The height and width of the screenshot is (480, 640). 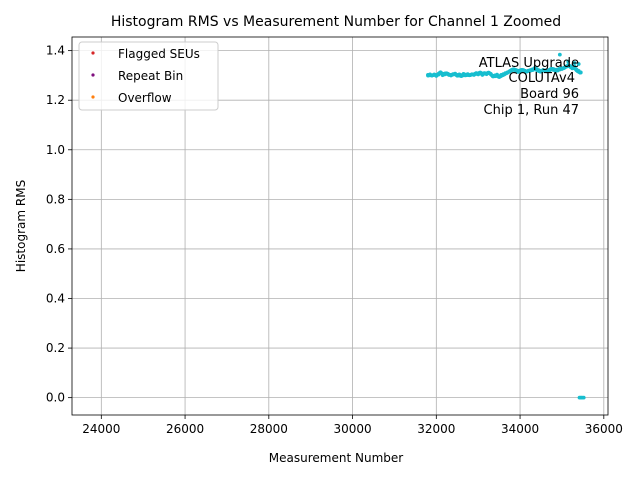 I want to click on legend-marker-flagged-seus, so click(x=93, y=53).